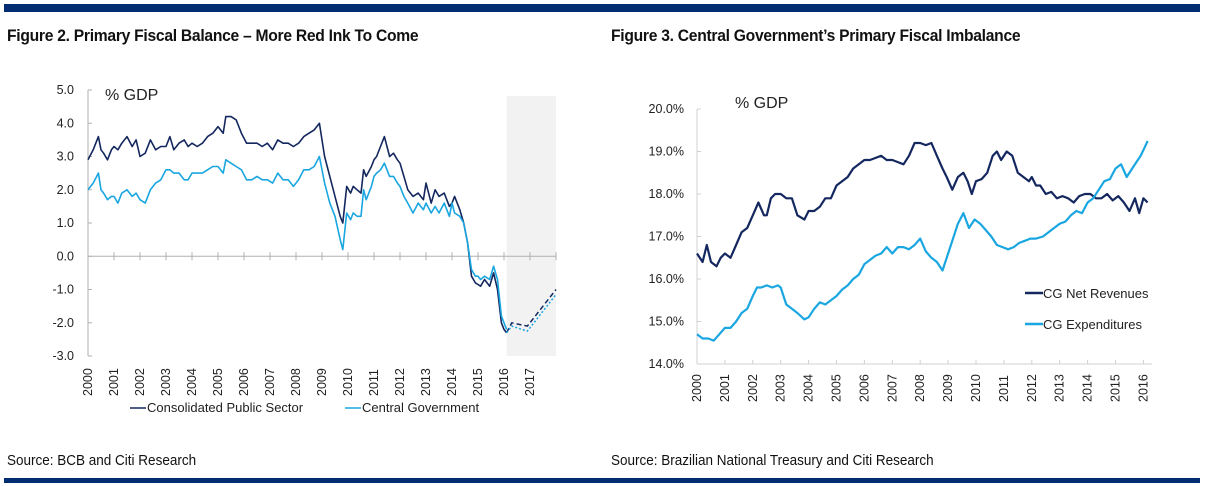 Image resolution: width=1210 pixels, height=486 pixels. I want to click on y-tick-label: 5.0, so click(65, 90).